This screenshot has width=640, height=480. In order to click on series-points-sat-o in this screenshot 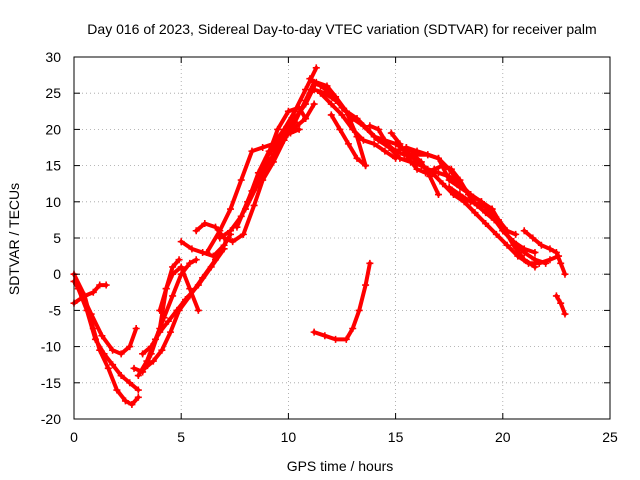, I will do `click(276, 158)`.